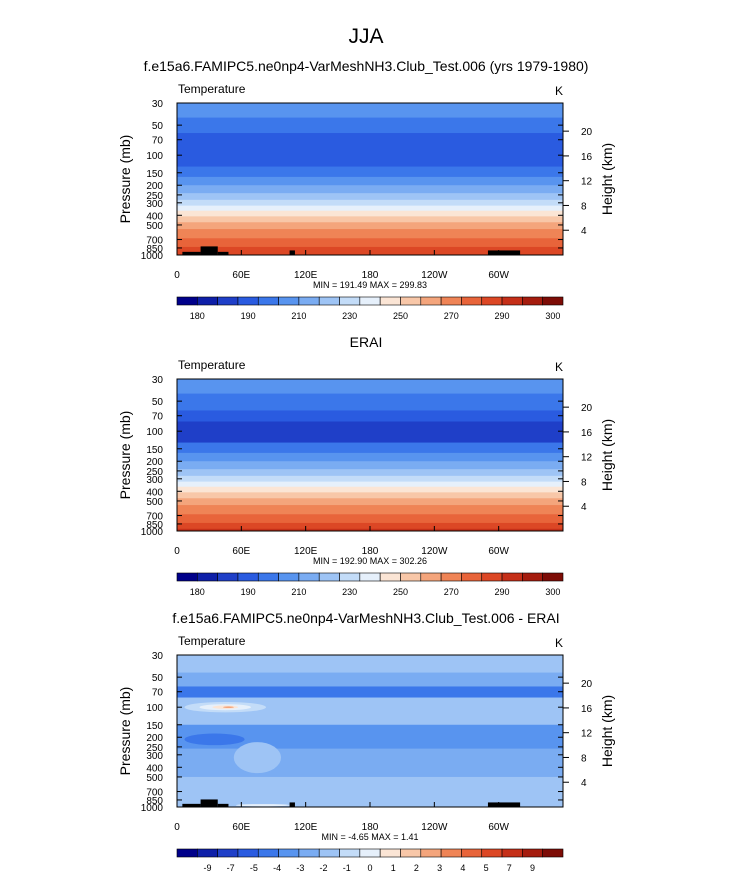 The width and height of the screenshot is (733, 872). I want to click on panel-title: ERAI, so click(366, 342).